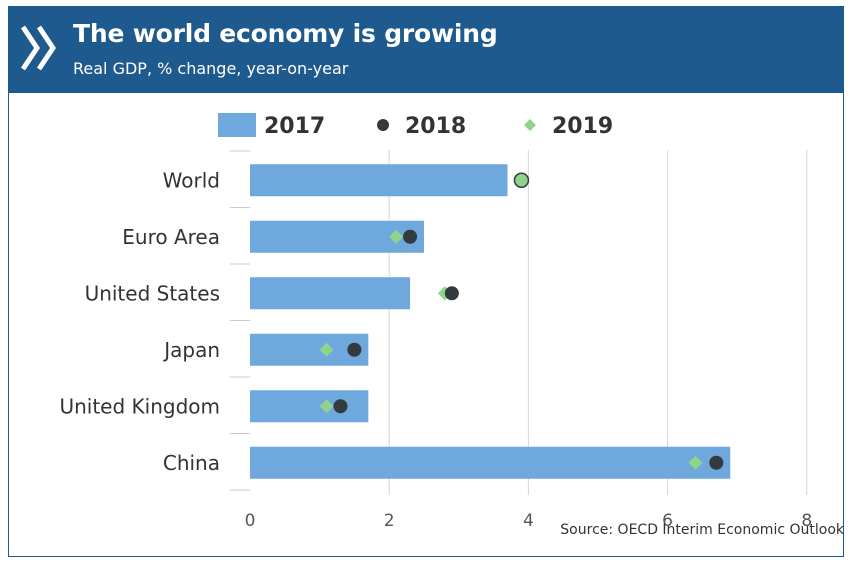 The height and width of the screenshot is (563, 850). Describe the element at coordinates (582, 126) in the screenshot. I see `legend-label-2019: 2019` at that location.